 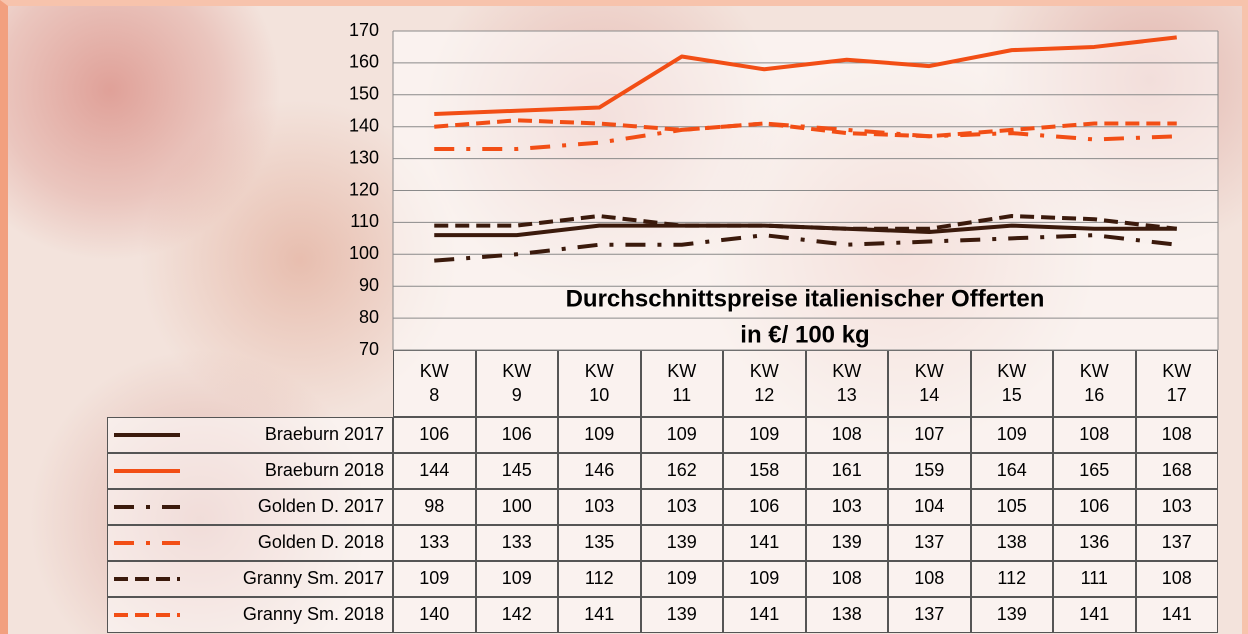 What do you see at coordinates (1094, 383) in the screenshot?
I see `category-header: KW 16` at bounding box center [1094, 383].